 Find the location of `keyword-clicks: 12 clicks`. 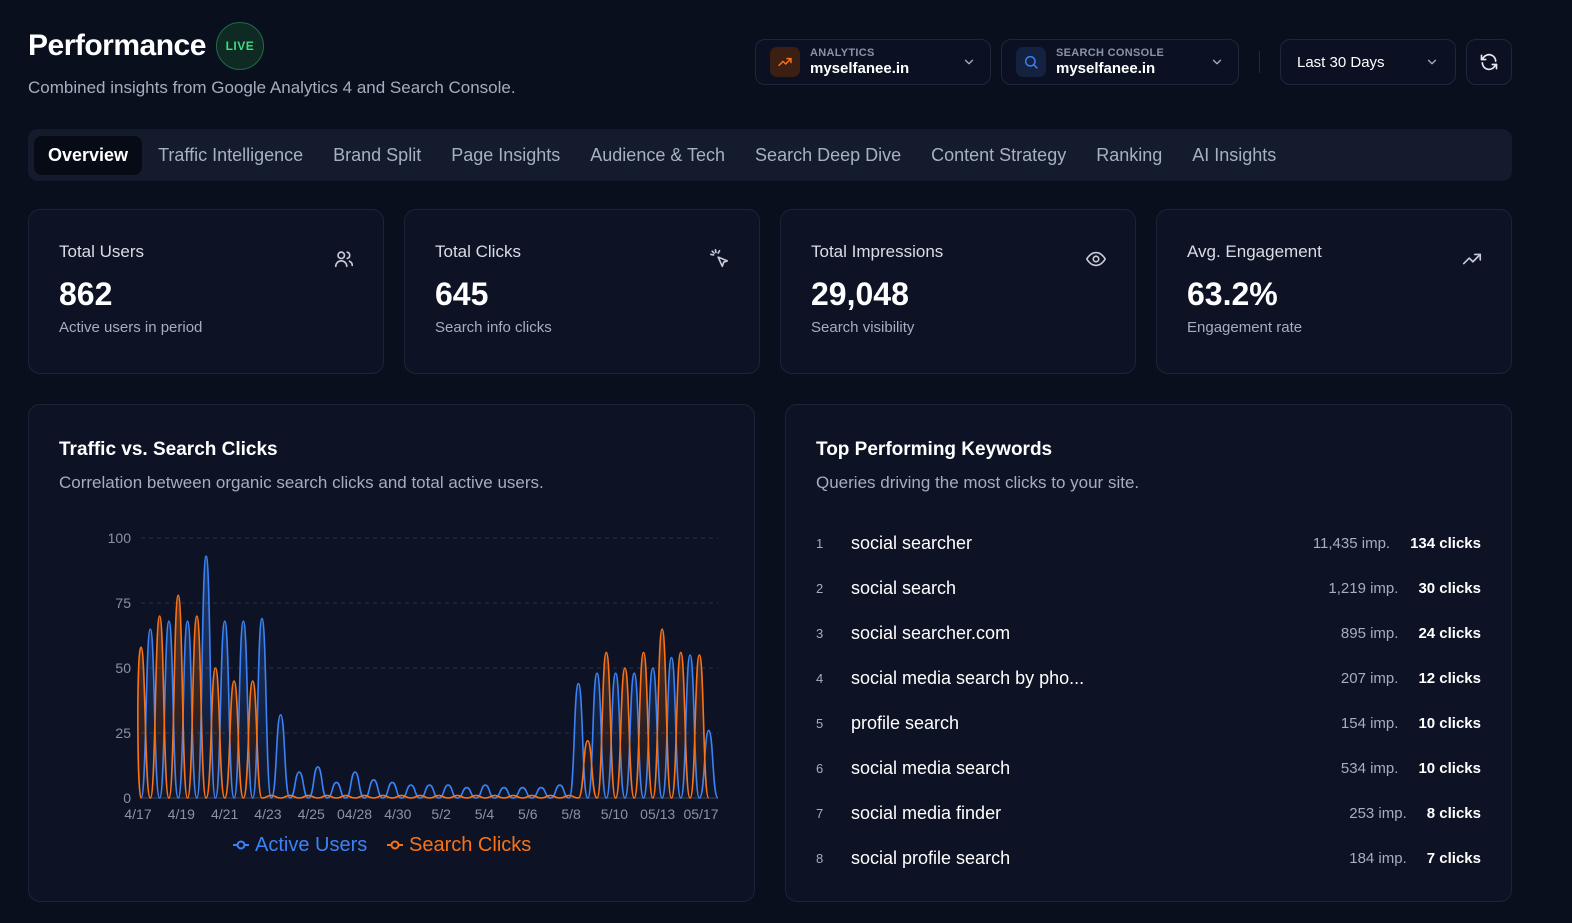

keyword-clicks: 12 clicks is located at coordinates (1449, 678).